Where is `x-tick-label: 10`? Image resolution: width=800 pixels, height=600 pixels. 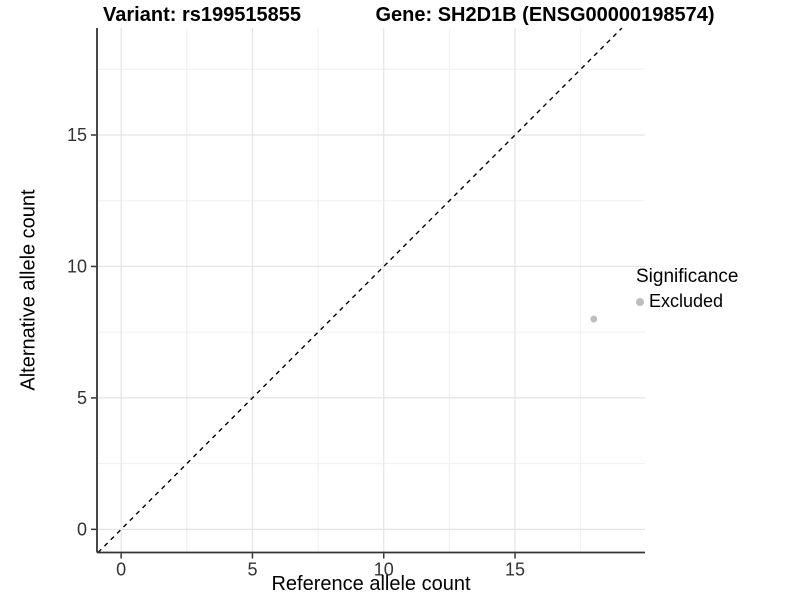
x-tick-label: 10 is located at coordinates (384, 570).